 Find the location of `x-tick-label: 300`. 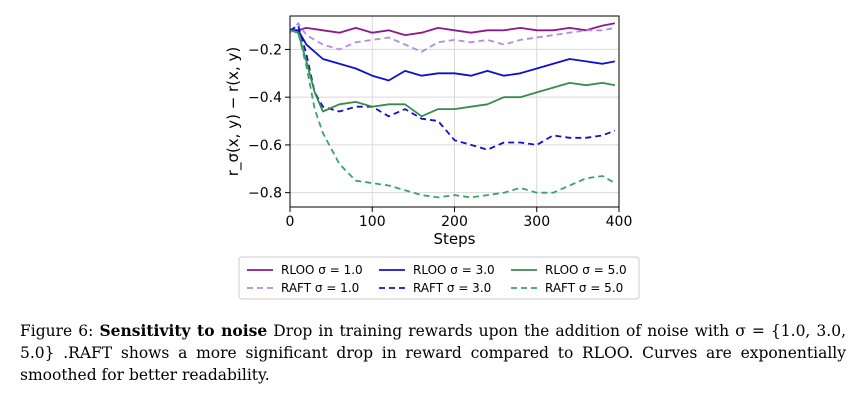

x-tick-label: 300 is located at coordinates (536, 222).